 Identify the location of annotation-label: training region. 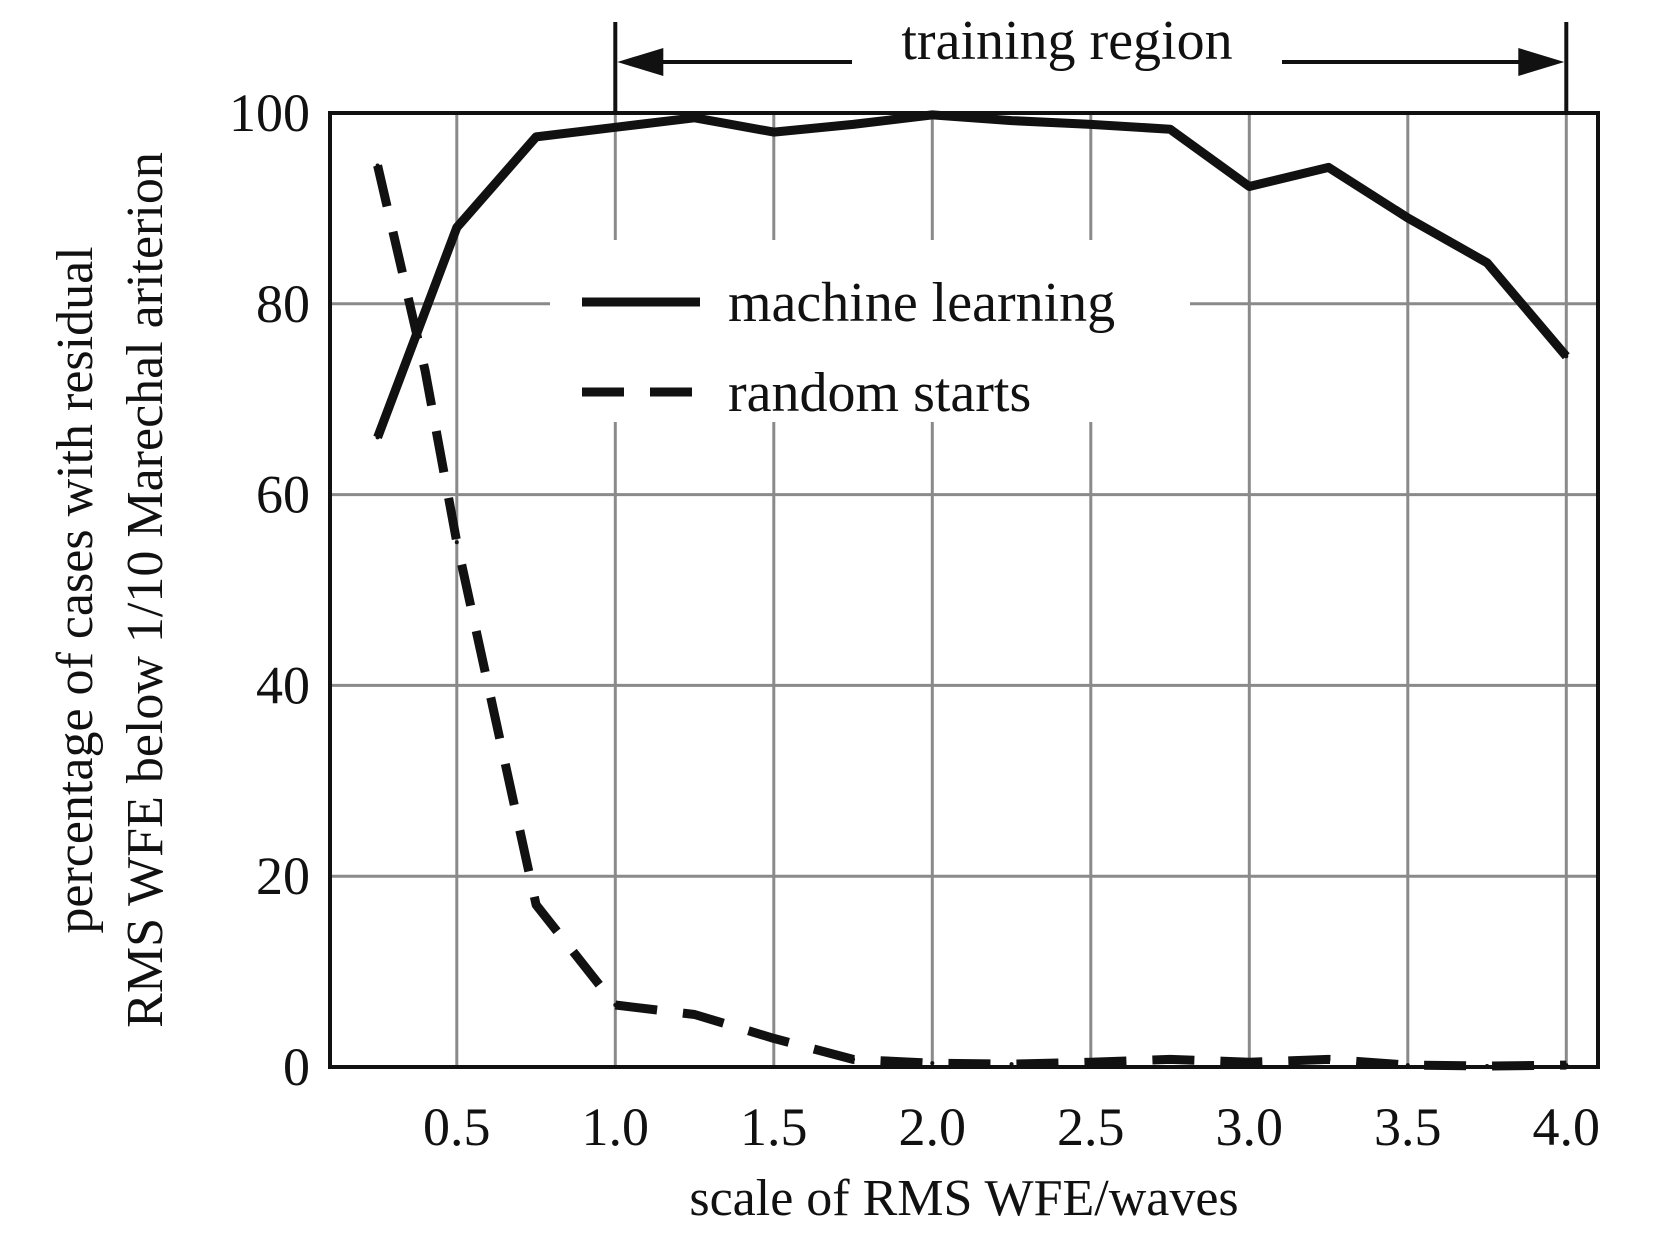
(1066, 41).